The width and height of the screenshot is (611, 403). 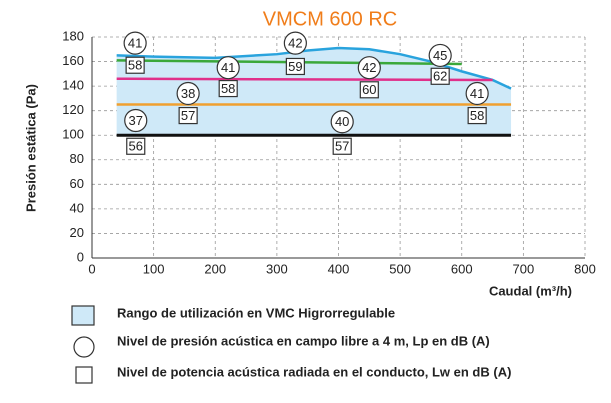 What do you see at coordinates (462, 268) in the screenshot?
I see `x-tick-label: 600` at bounding box center [462, 268].